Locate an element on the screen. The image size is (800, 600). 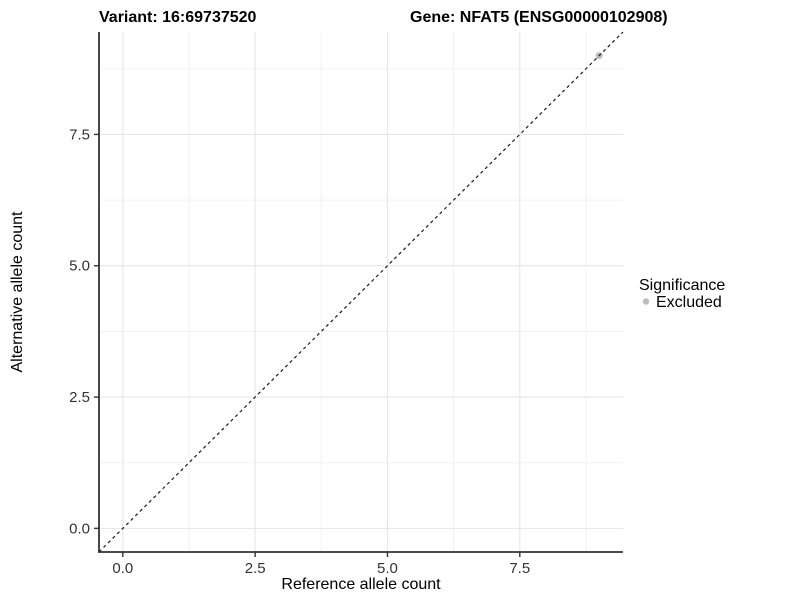
x-axis-title: Reference allele count is located at coordinates (361, 584).